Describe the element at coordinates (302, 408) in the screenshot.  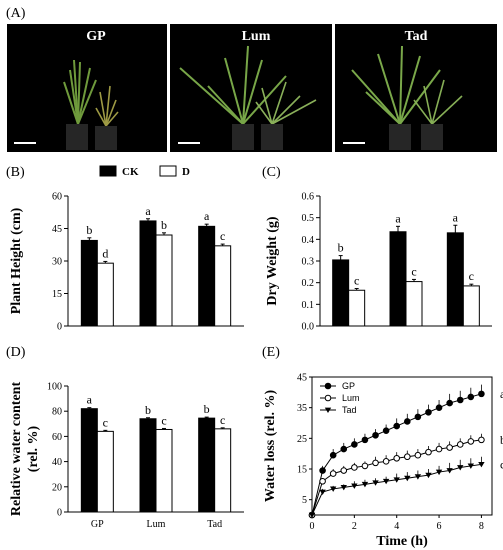
I see `y-tick-label: 35` at that location.